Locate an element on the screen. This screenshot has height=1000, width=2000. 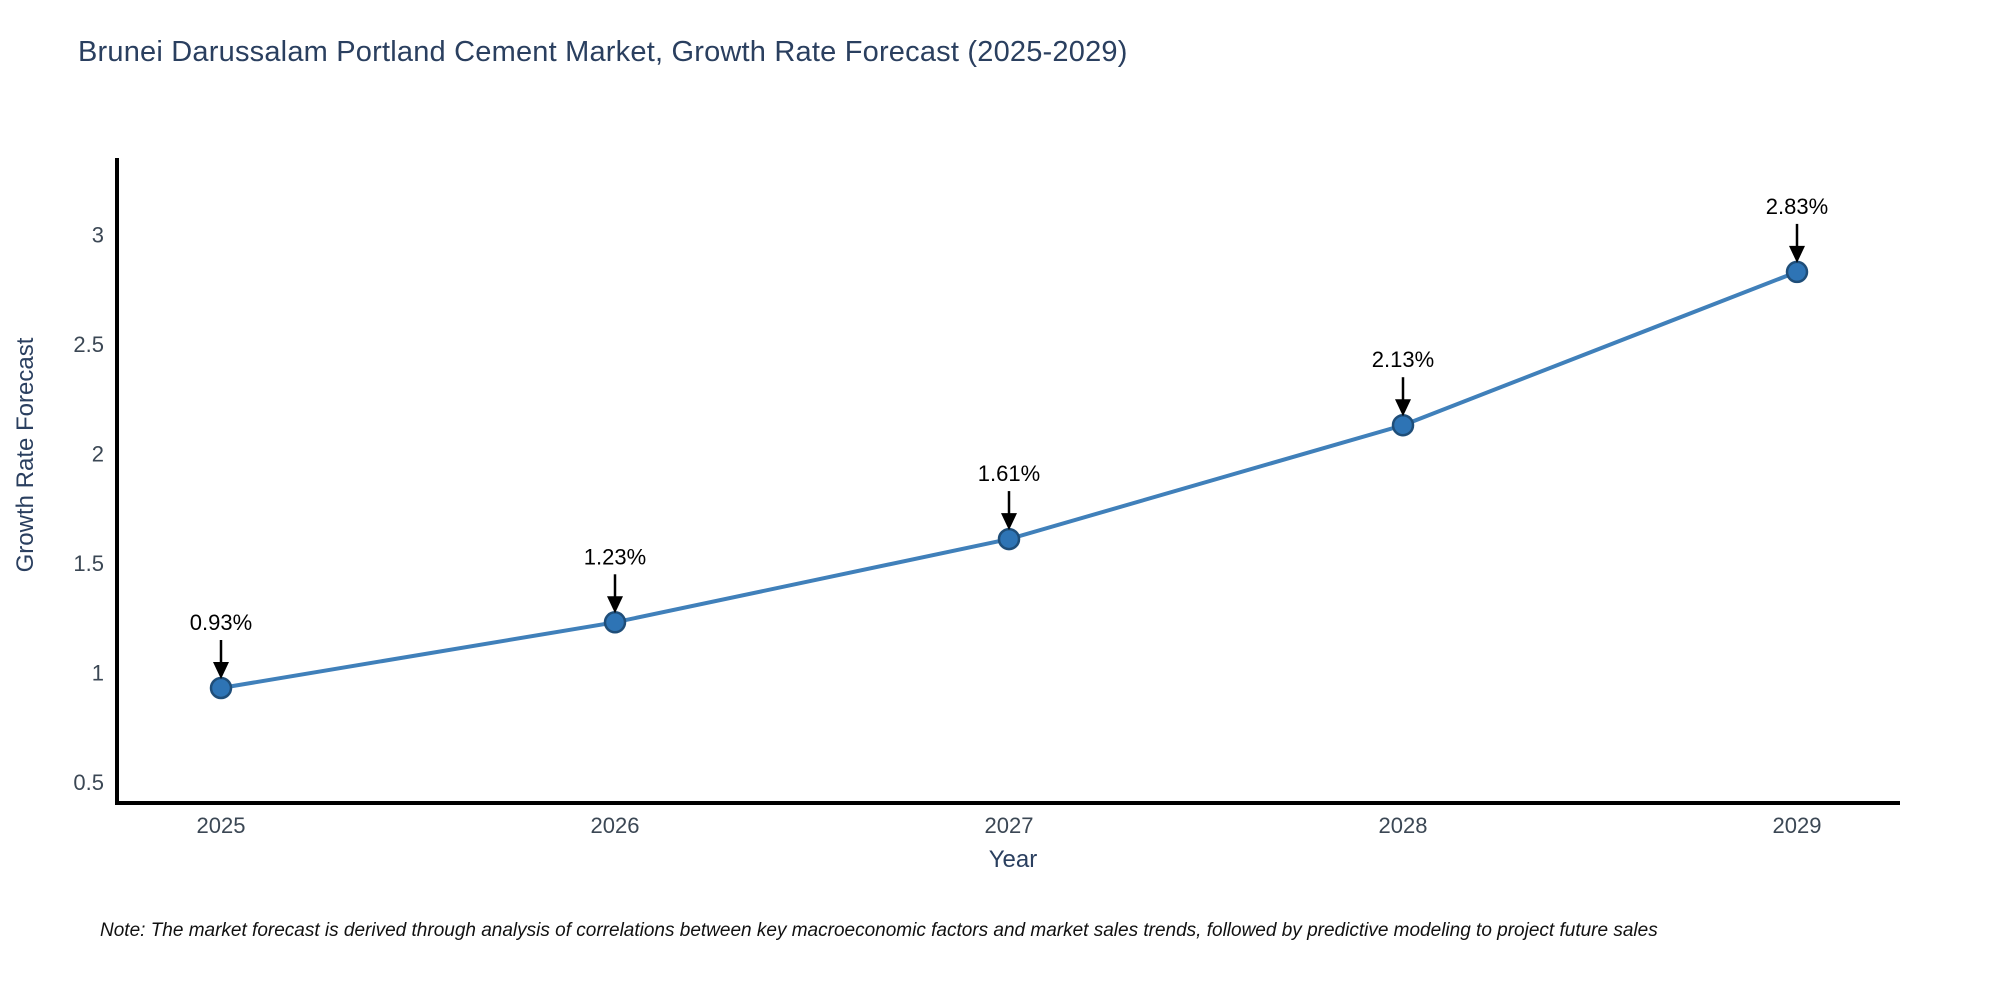
data-point-label: 1.23% is located at coordinates (615, 556).